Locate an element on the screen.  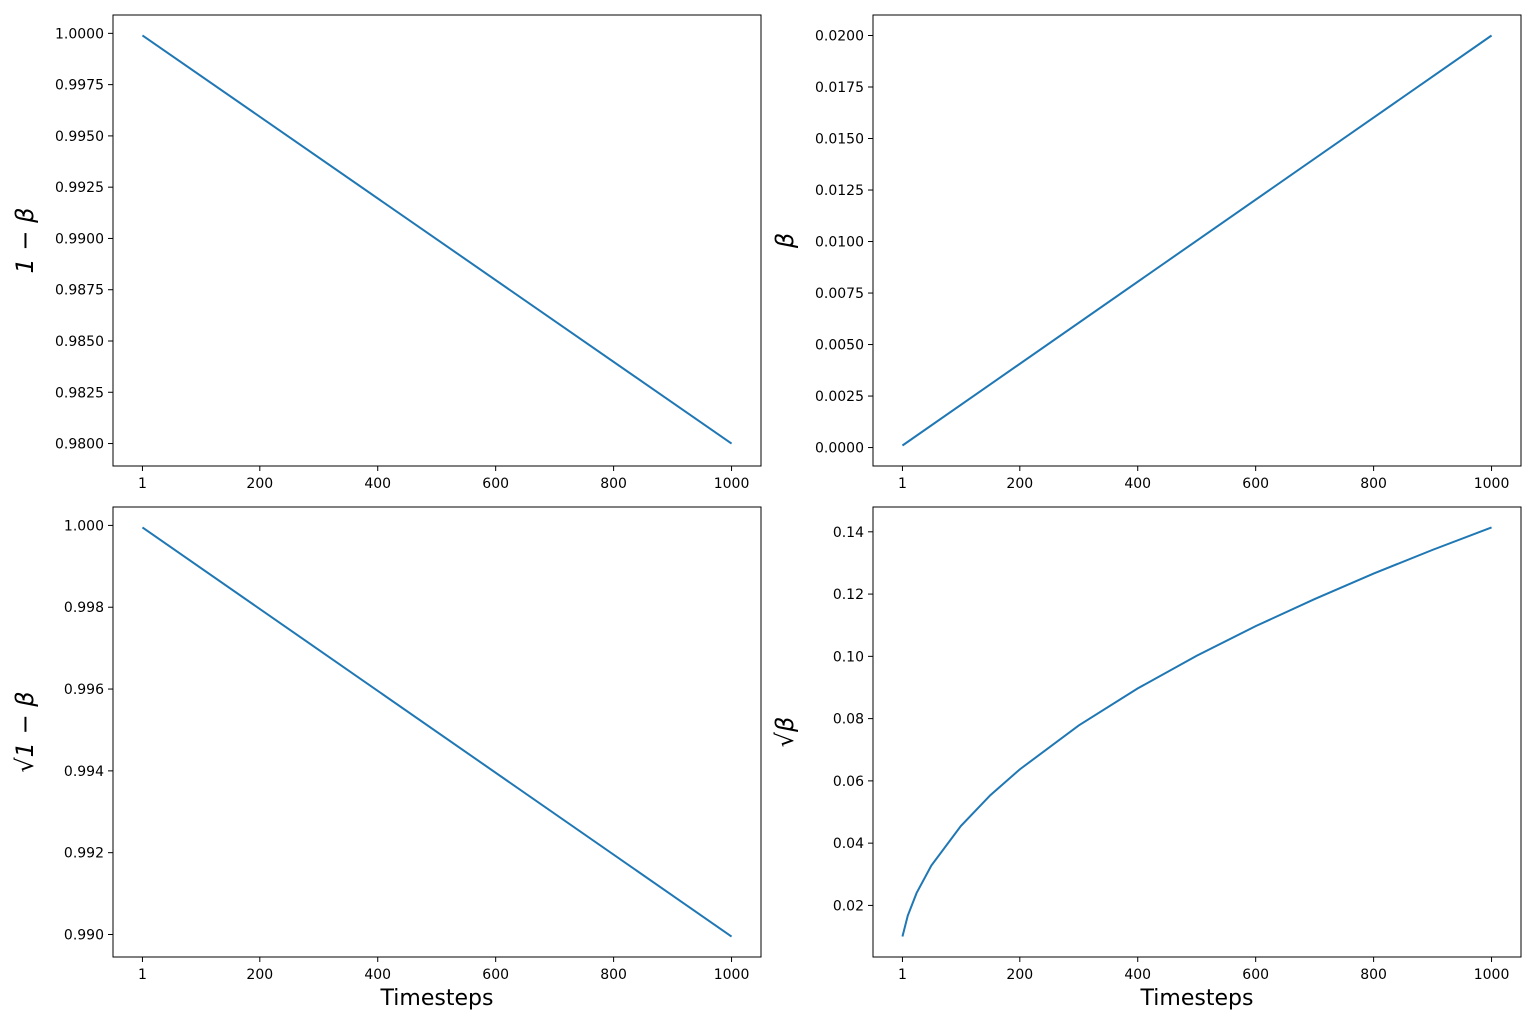
y-tick-label: 0.0125 is located at coordinates (839, 191).